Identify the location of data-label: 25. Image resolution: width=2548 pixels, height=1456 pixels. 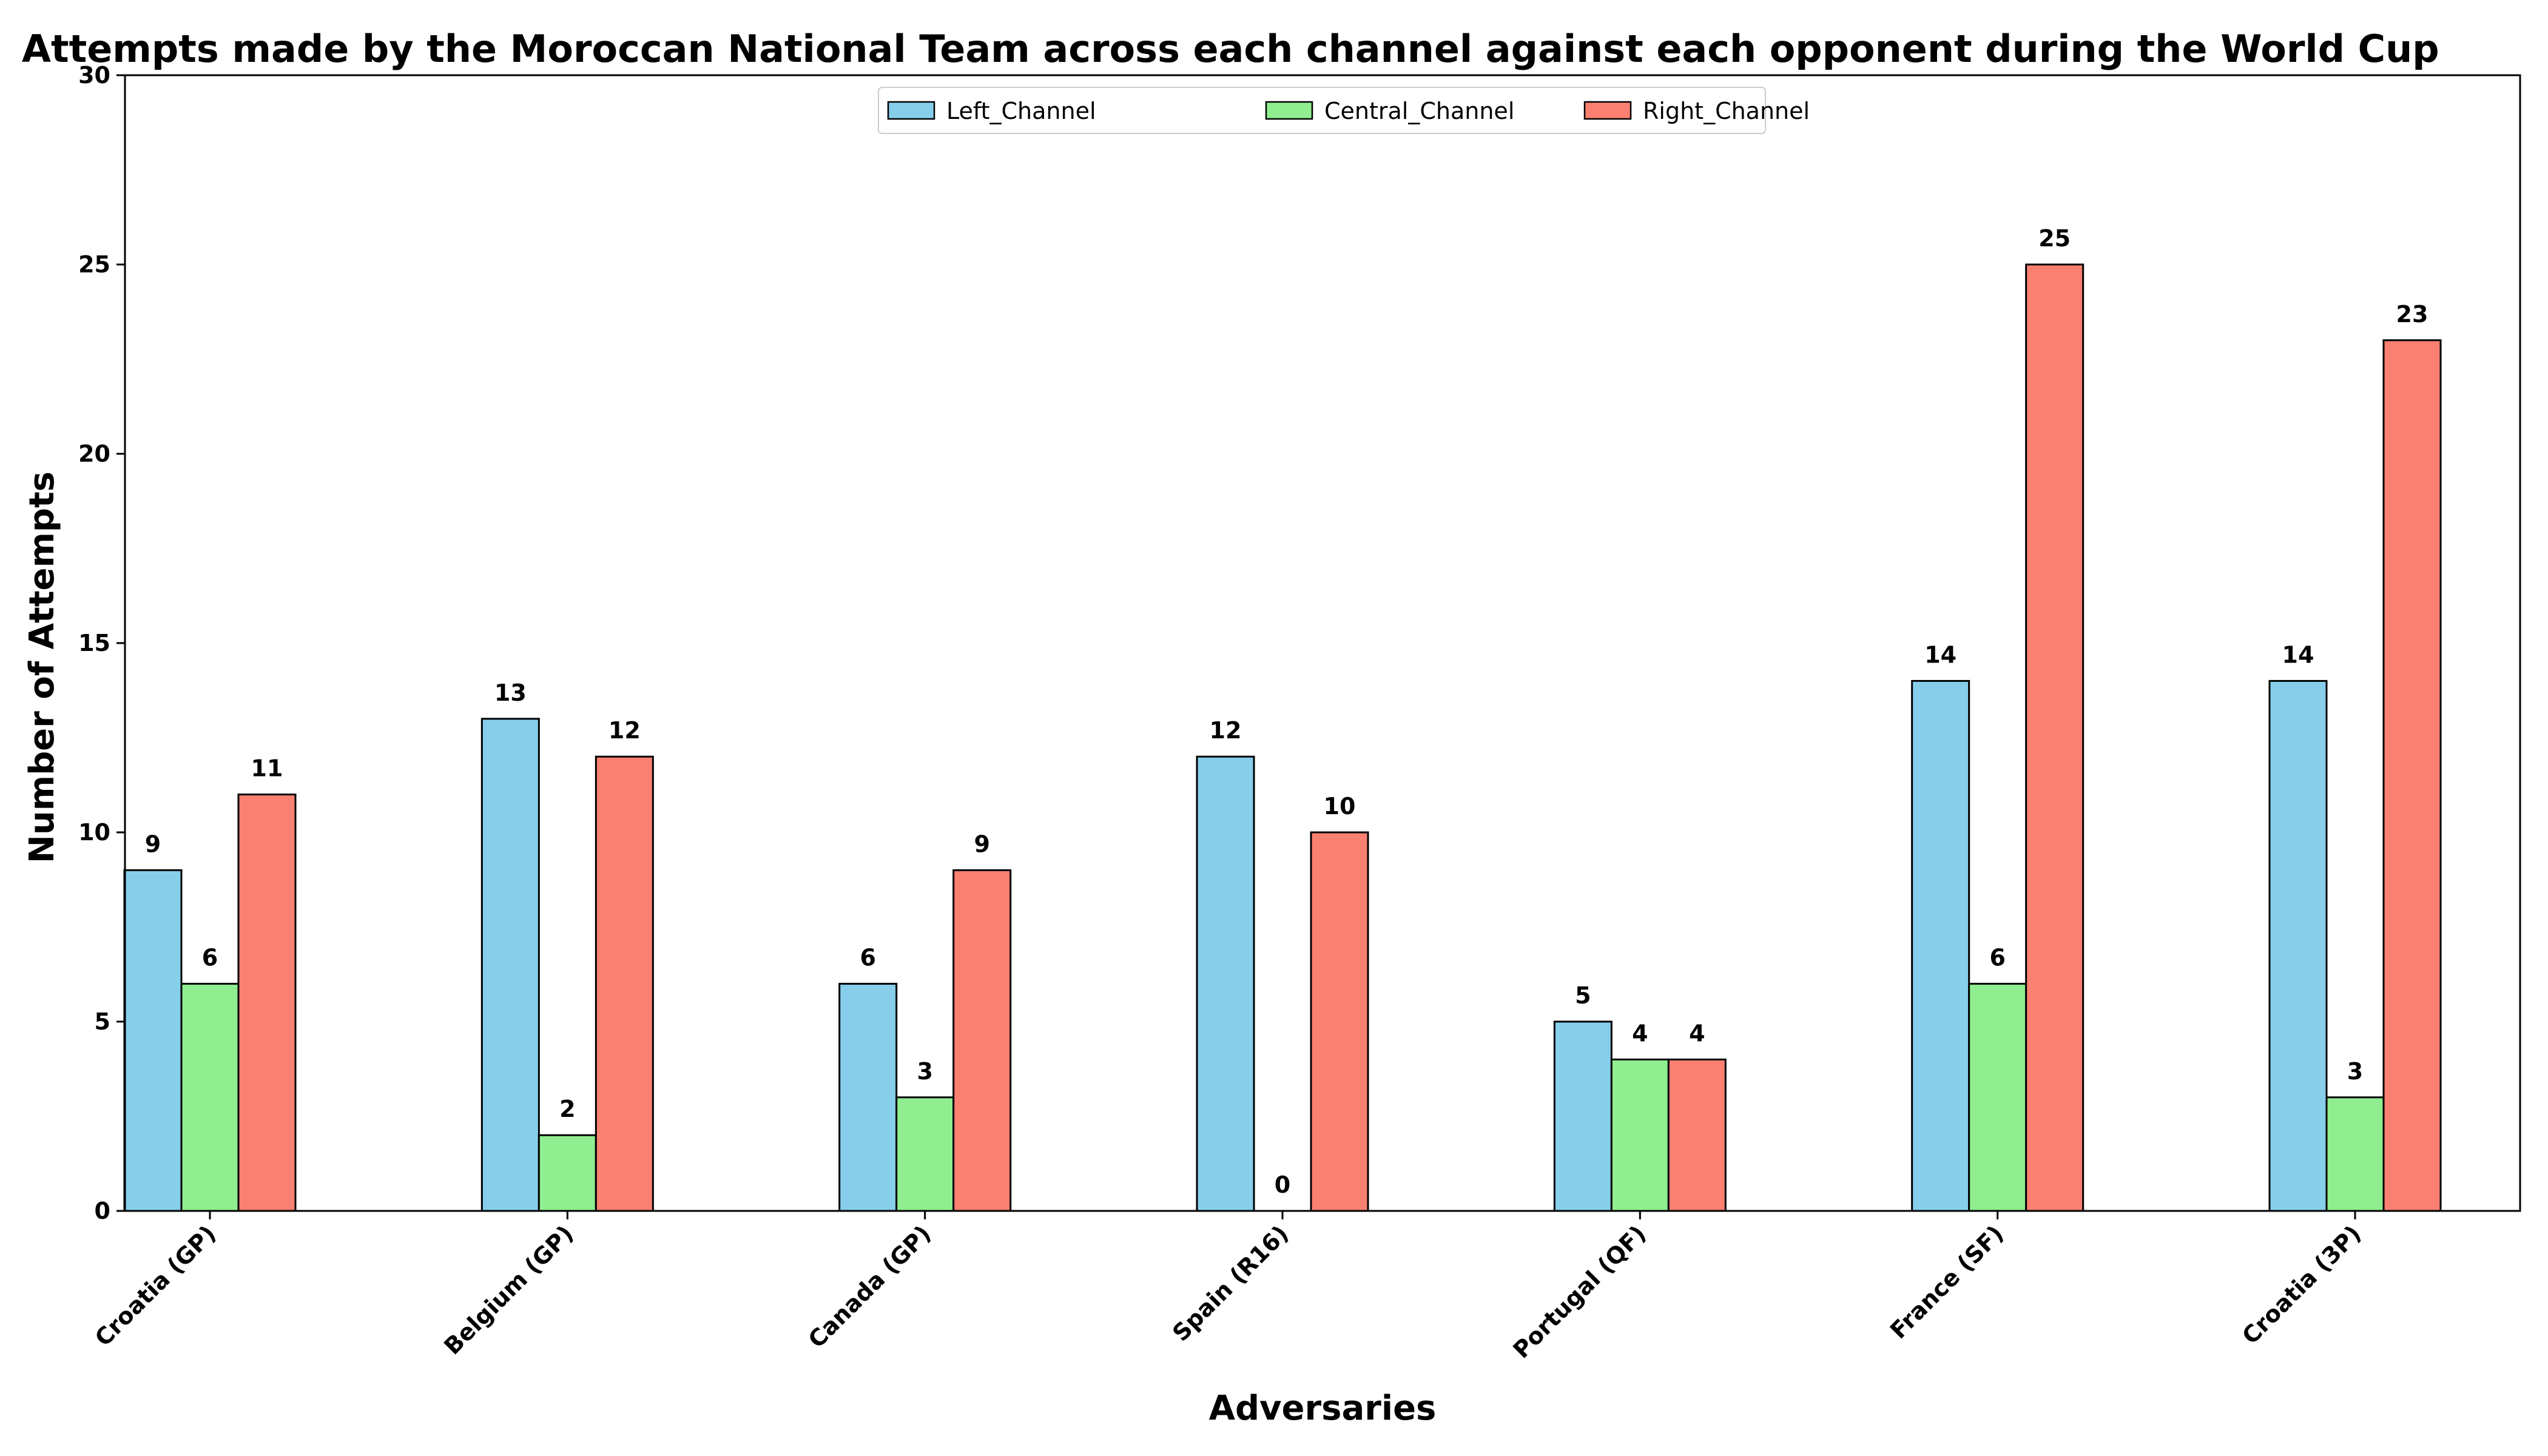
(2054, 238).